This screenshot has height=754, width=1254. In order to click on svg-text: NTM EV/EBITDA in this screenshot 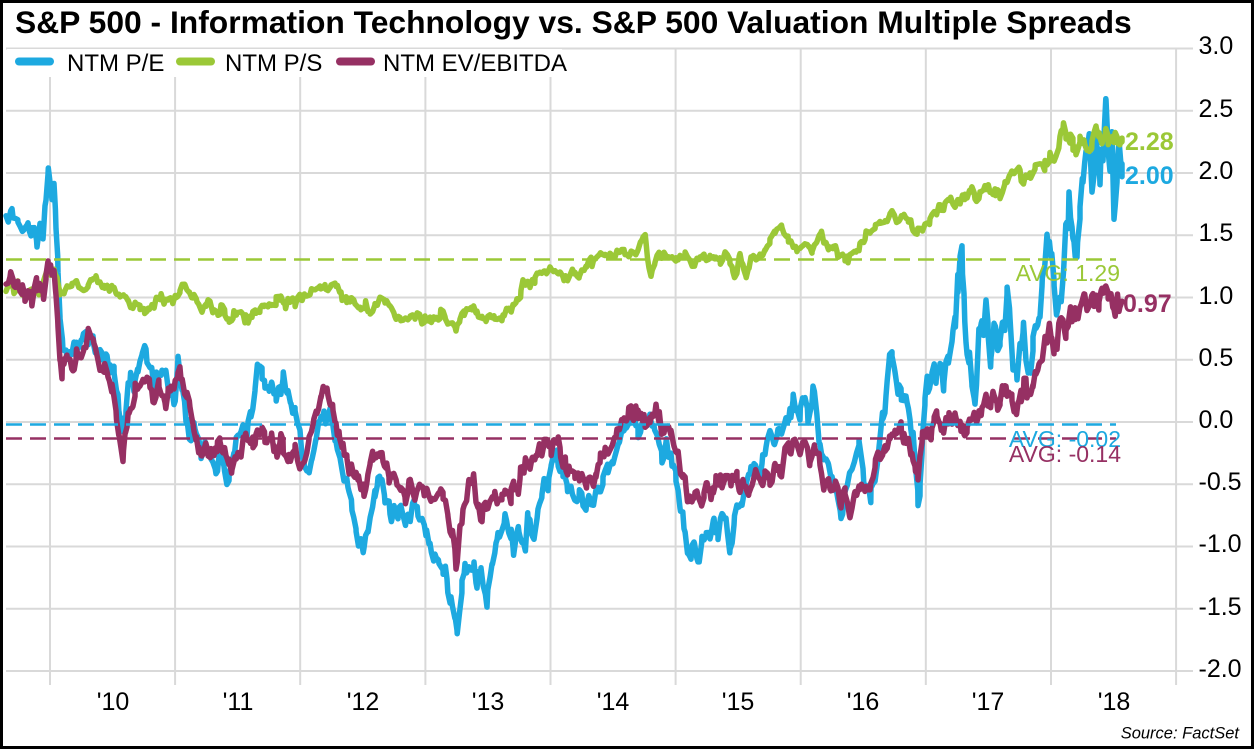, I will do `click(475, 63)`.